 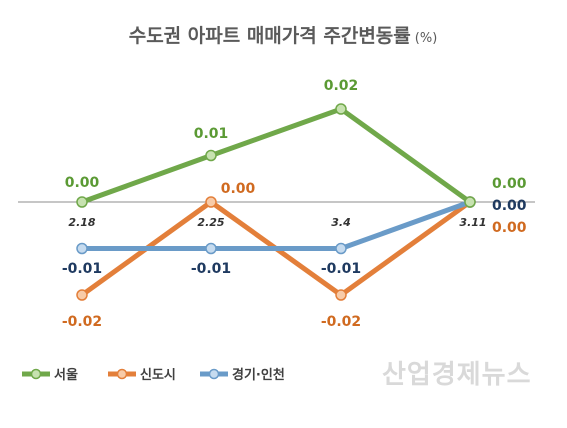 I want to click on data-label-seoul-3: 0.02, so click(x=341, y=86).